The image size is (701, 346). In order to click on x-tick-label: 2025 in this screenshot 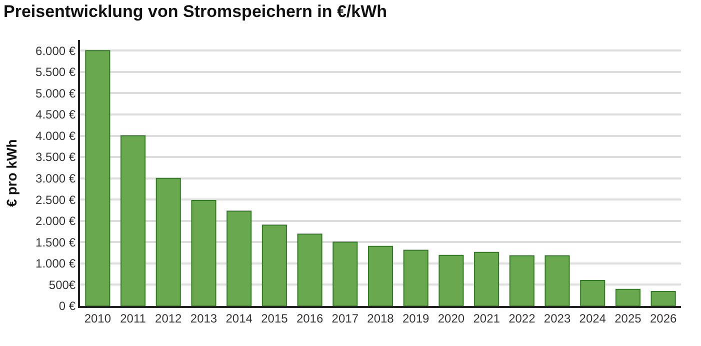, I will do `click(628, 318)`.